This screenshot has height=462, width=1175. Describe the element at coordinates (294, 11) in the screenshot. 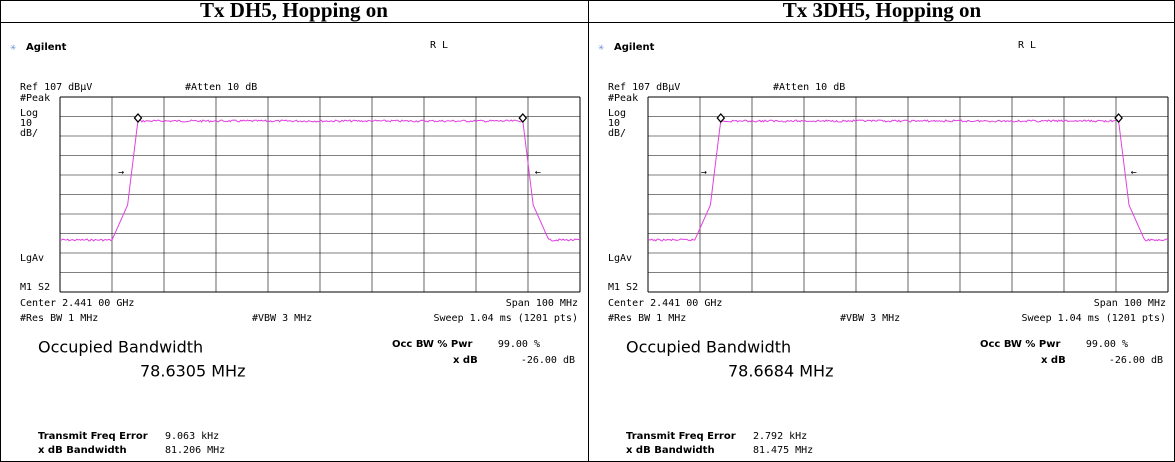

I see `panel-title: Tx DH5, Hopping on` at that location.